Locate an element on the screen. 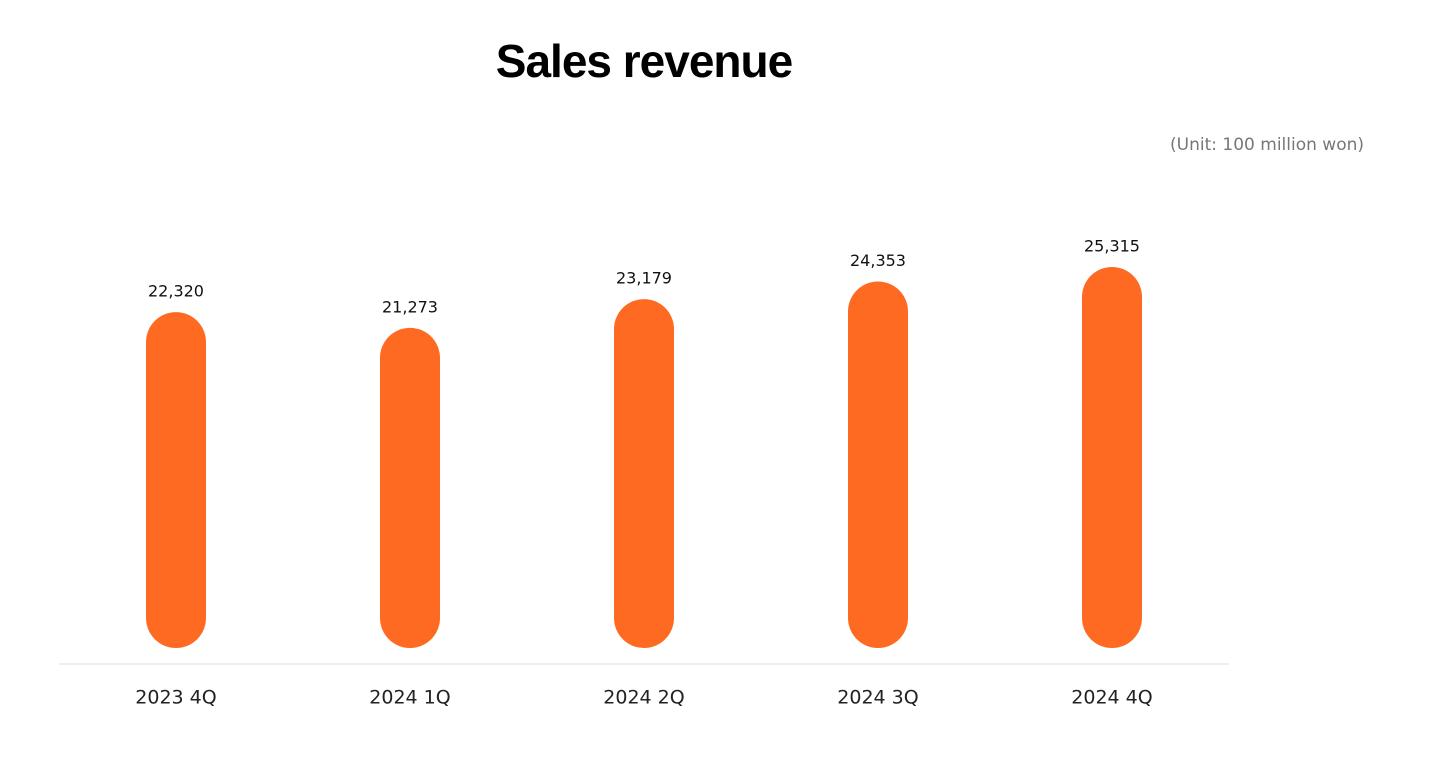  value-label: 22,320 is located at coordinates (176, 291).